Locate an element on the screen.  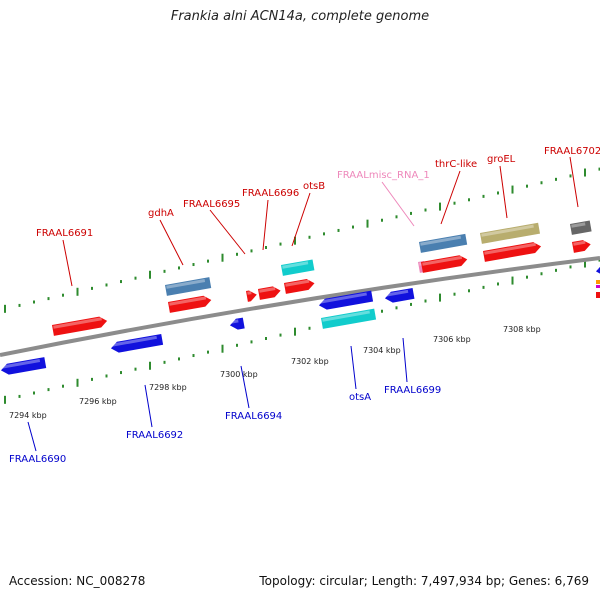
forward-gene-label: FRAALmisc_RNA_1 is located at coordinates (383, 175).